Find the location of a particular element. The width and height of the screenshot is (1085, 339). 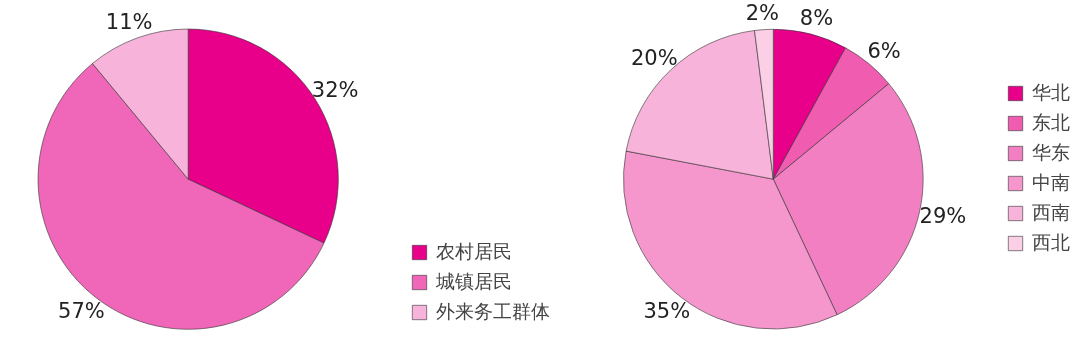

data-label: 8% is located at coordinates (816, 17).